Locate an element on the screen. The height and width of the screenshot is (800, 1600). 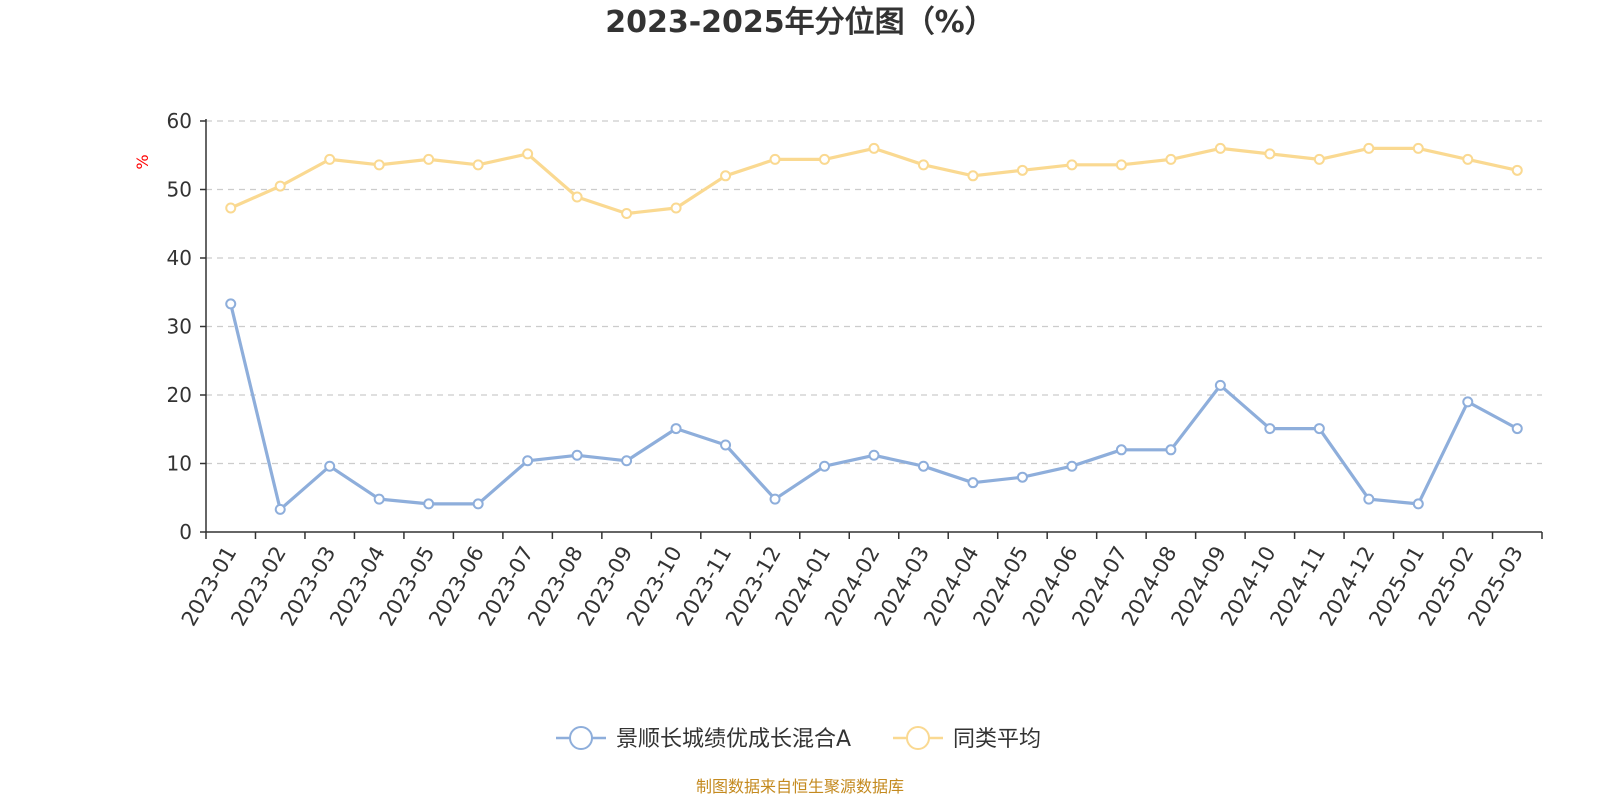
legend-item-1: 景顺长城绩优成长混合A is located at coordinates (703, 739).